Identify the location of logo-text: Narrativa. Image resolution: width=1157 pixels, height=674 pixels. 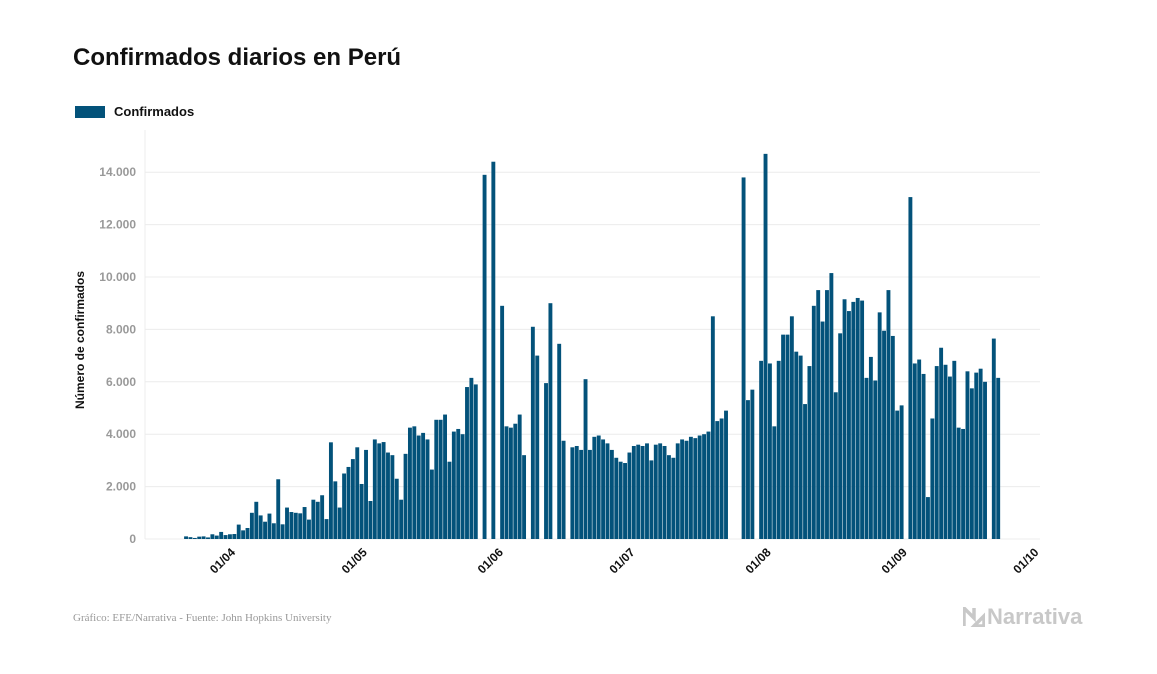
(1035, 616).